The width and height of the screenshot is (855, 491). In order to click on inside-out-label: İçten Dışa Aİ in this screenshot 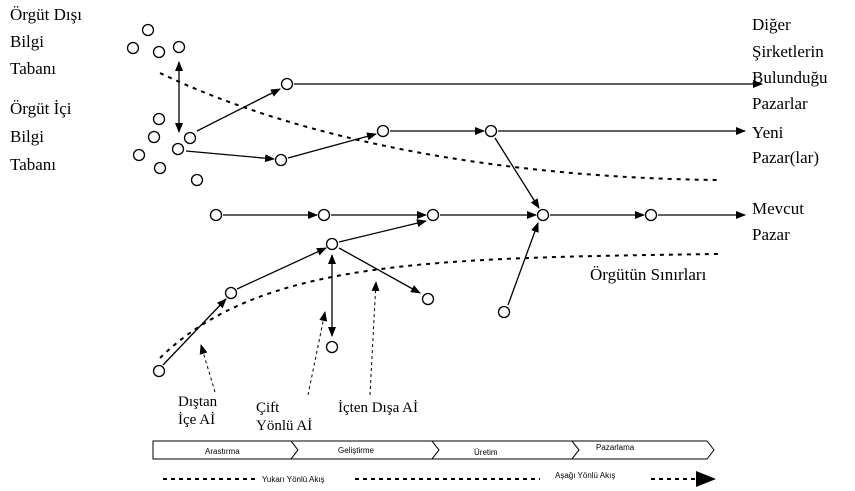, I will do `click(378, 408)`.